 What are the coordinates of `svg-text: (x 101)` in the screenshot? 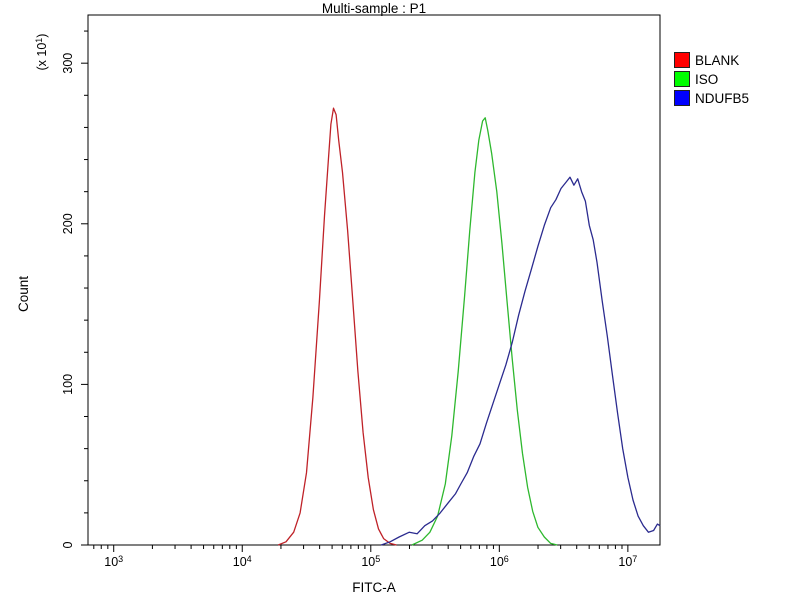 It's located at (41, 52).